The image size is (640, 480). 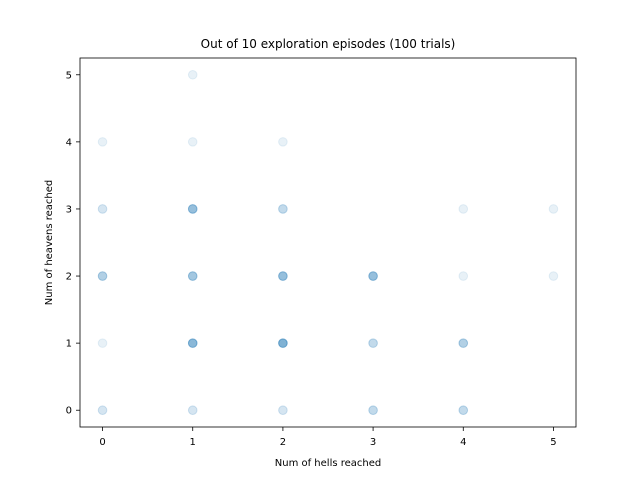 I want to click on x-tick-label: 4, so click(x=463, y=442).